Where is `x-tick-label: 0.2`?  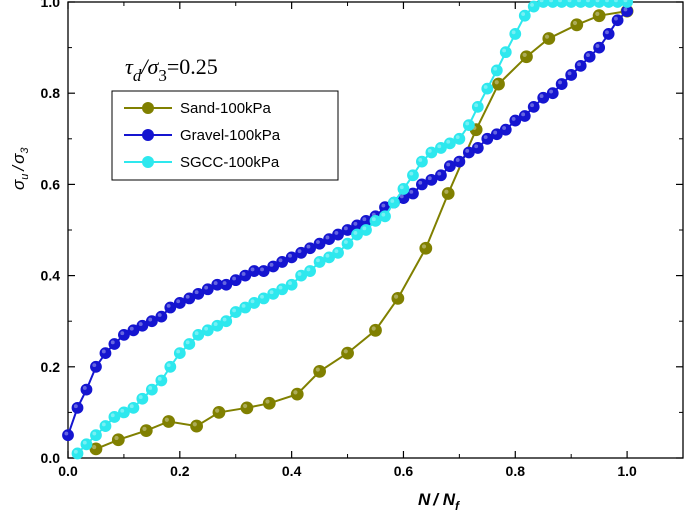
x-tick-label: 0.2 is located at coordinates (180, 471).